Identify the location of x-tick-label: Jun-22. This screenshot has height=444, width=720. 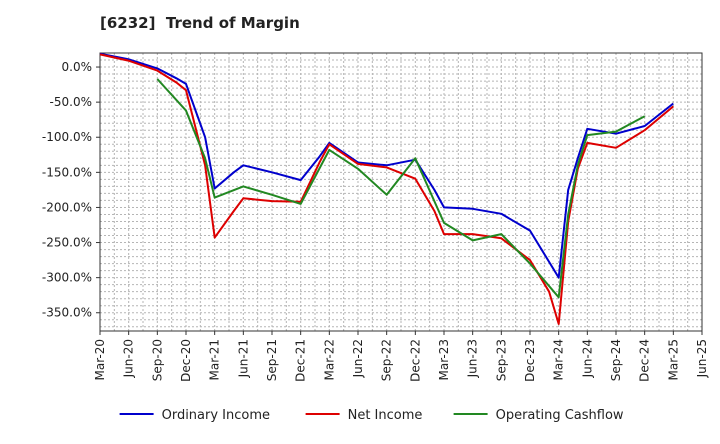
(358, 358).